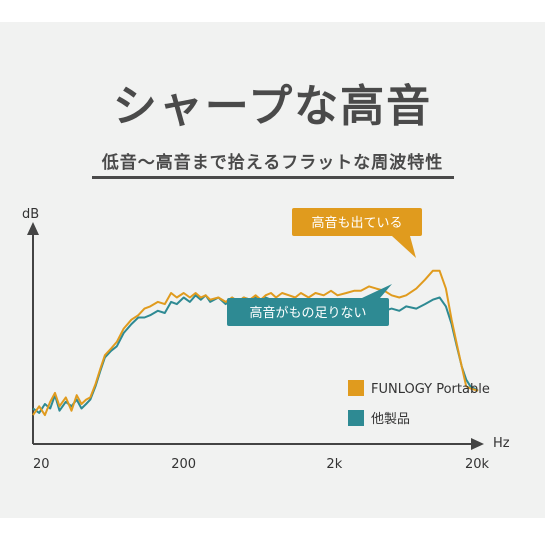 This screenshot has height=545, width=545. Describe the element at coordinates (356, 418) in the screenshot. I see `legend-swatch-other` at that location.